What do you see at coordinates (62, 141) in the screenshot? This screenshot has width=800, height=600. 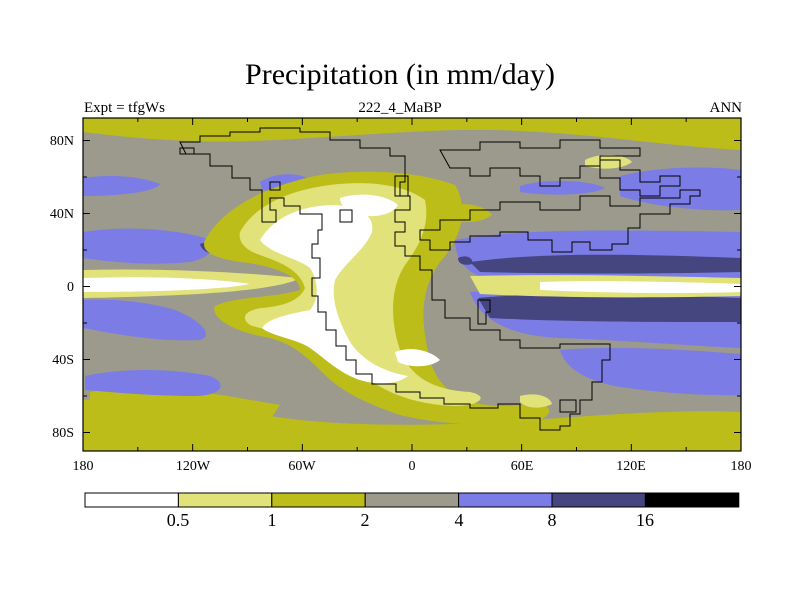 I see `lat-tick-label: 80N` at bounding box center [62, 141].